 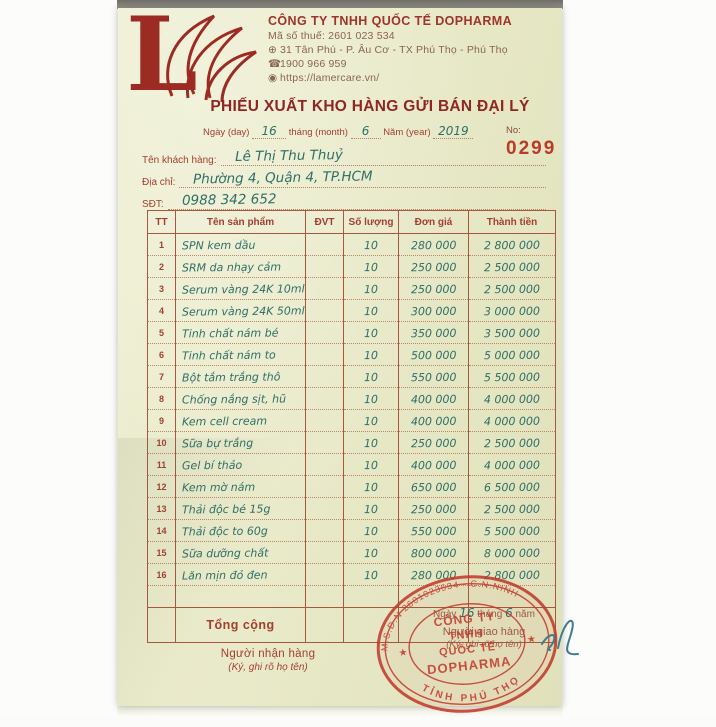 I want to click on receipt-number-block: No: 0299, so click(x=534, y=140).